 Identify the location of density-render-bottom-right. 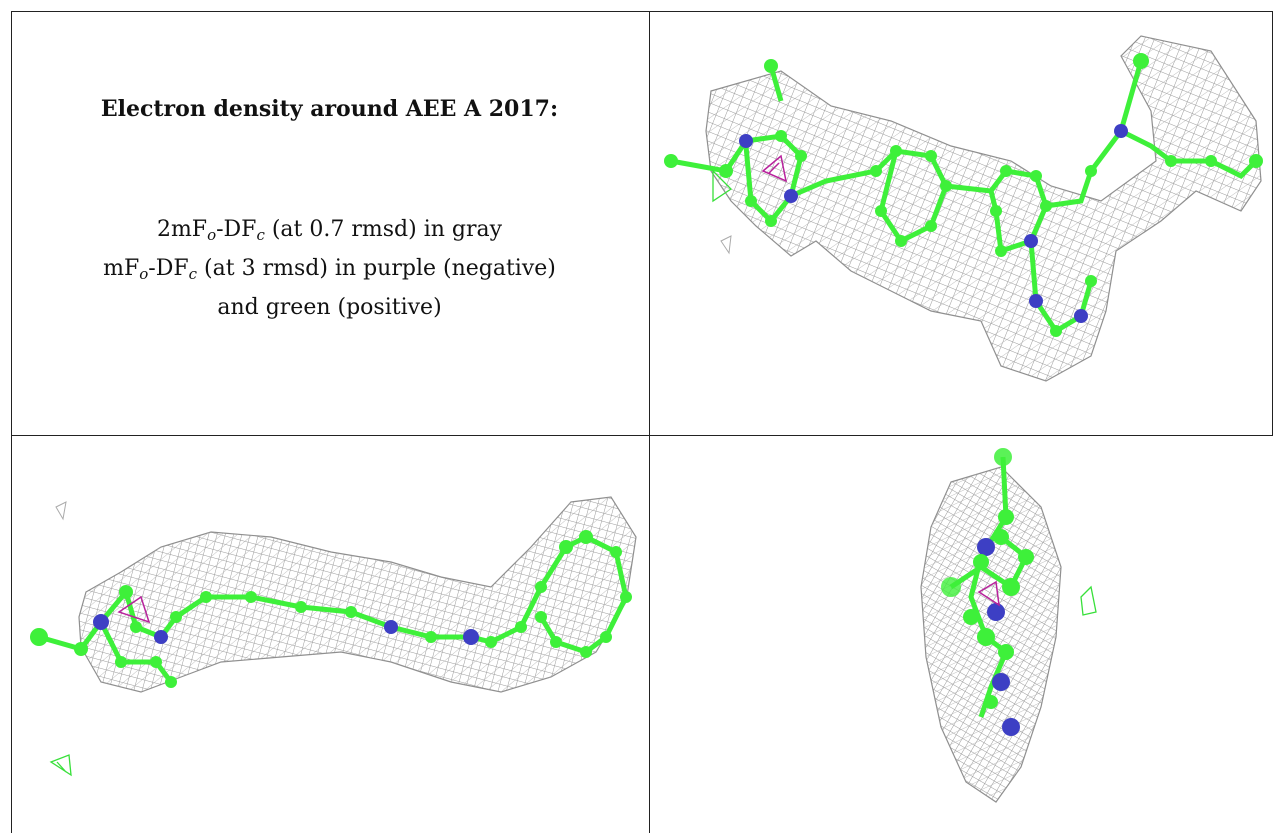
(1008, 625).